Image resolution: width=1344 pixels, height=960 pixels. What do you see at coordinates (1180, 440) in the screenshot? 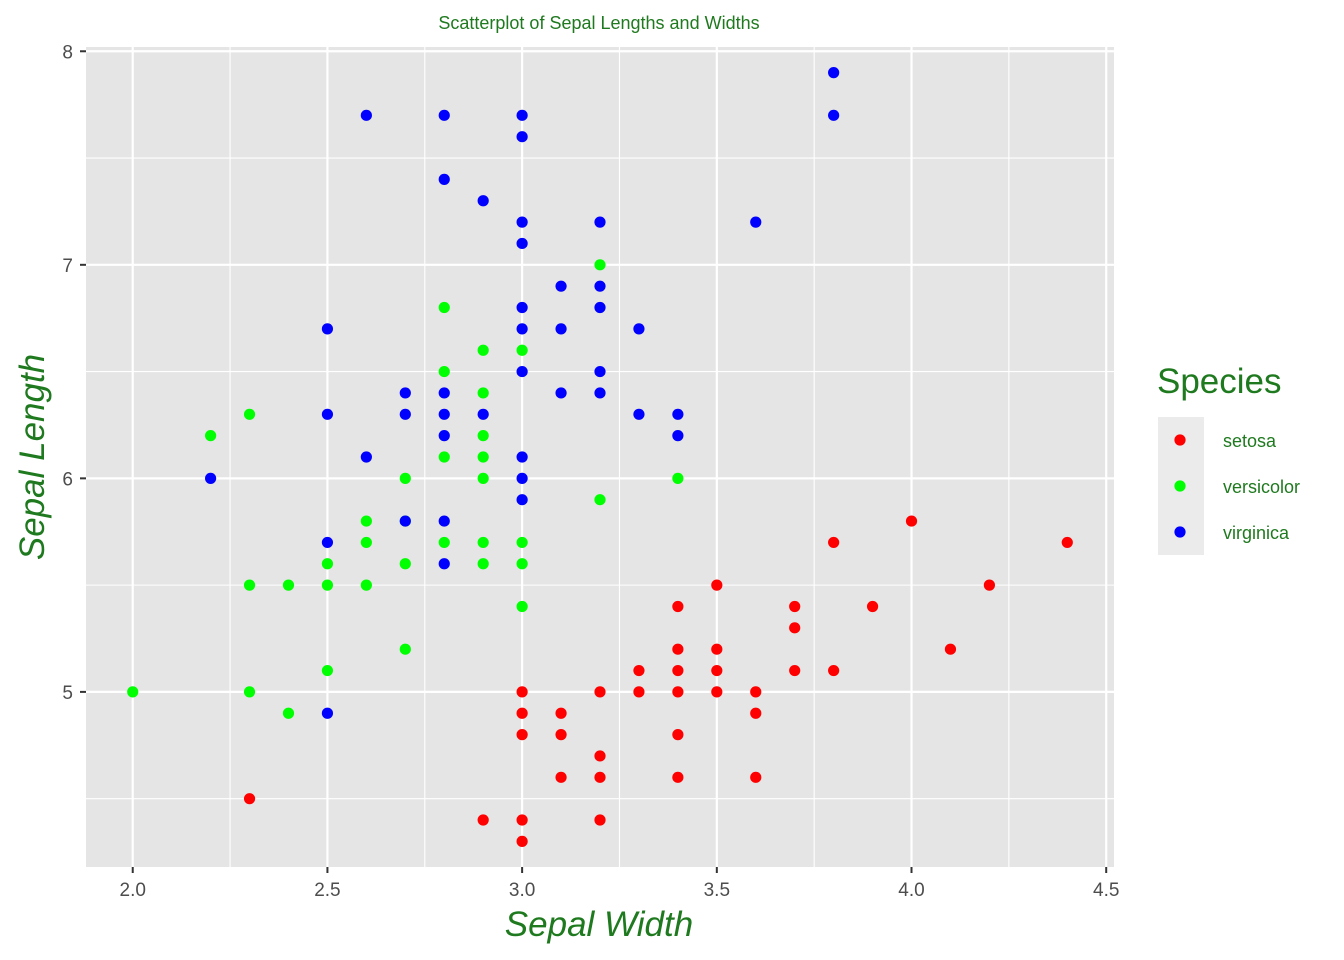
I see `legend-key-setosa` at bounding box center [1180, 440].